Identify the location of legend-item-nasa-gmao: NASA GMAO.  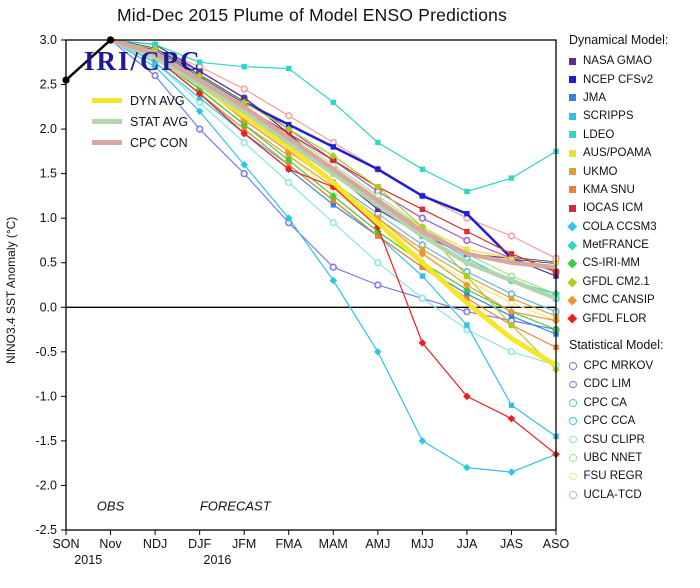
(634, 61).